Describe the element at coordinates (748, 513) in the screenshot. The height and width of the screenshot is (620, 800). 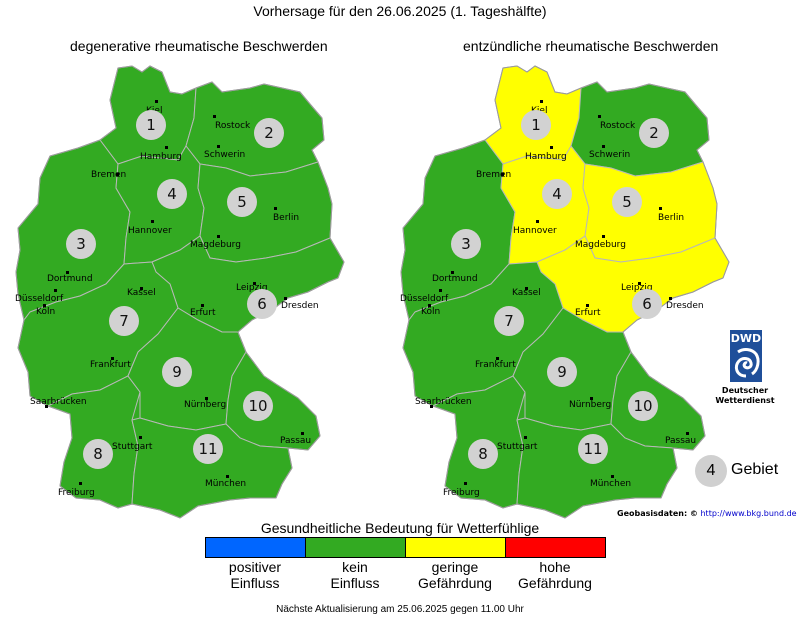
I see `credit-link: http://www.bkg.bund.de` at that location.